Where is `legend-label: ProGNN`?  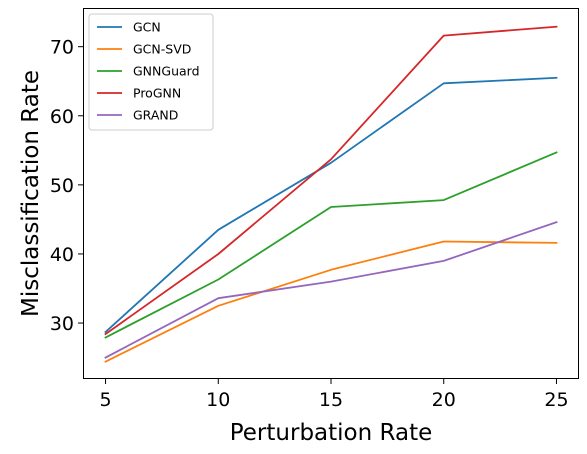
legend-label: ProGNN is located at coordinates (157, 93).